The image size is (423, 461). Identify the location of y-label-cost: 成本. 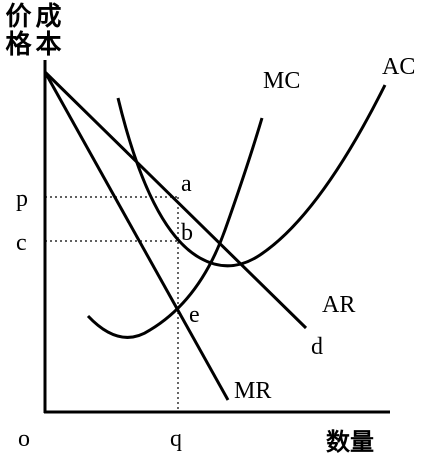
(46, 30).